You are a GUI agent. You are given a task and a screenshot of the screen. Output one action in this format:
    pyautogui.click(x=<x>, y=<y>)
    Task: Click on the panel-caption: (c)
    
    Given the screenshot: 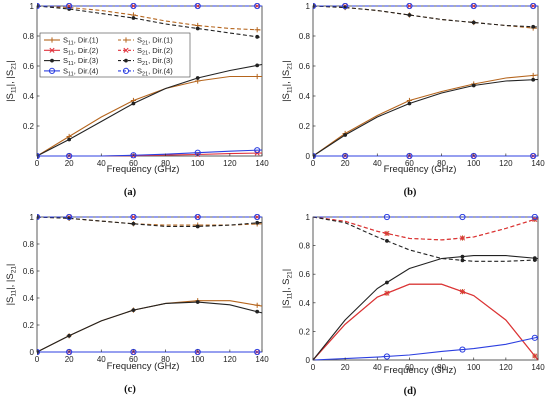 What is the action you would take?
    pyautogui.click(x=130, y=389)
    